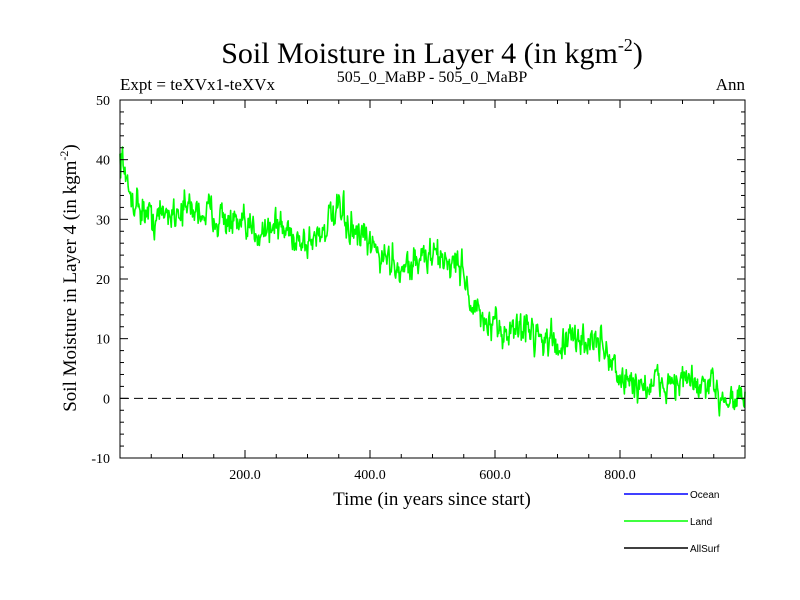 This screenshot has width=800, height=600. What do you see at coordinates (103, 340) in the screenshot?
I see `y-tick-label: 10` at bounding box center [103, 340].